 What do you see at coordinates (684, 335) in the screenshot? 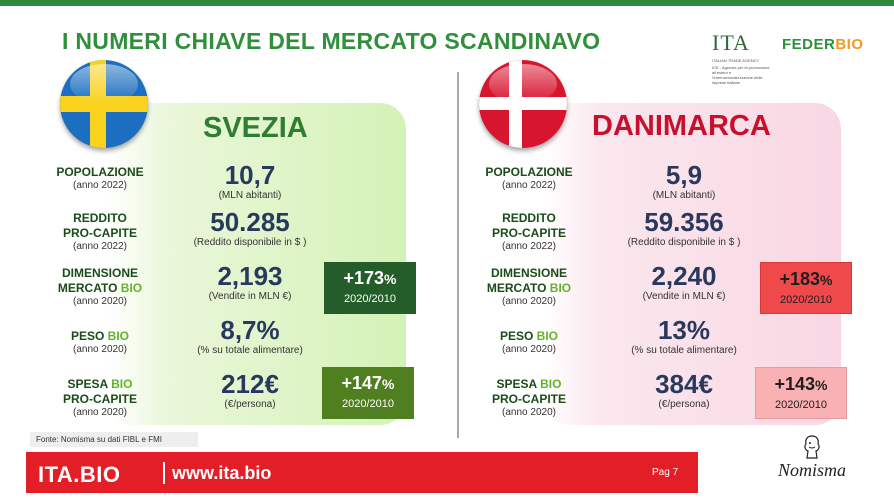
I see `metric-value: 13% (% su totale alimentare)` at bounding box center [684, 335].